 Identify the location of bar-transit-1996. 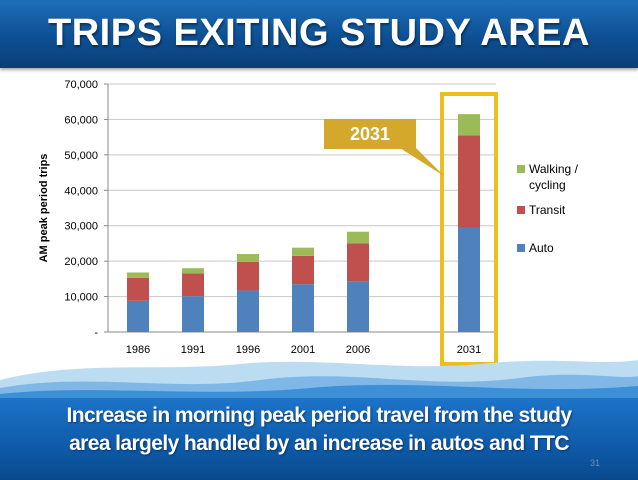
(248, 276).